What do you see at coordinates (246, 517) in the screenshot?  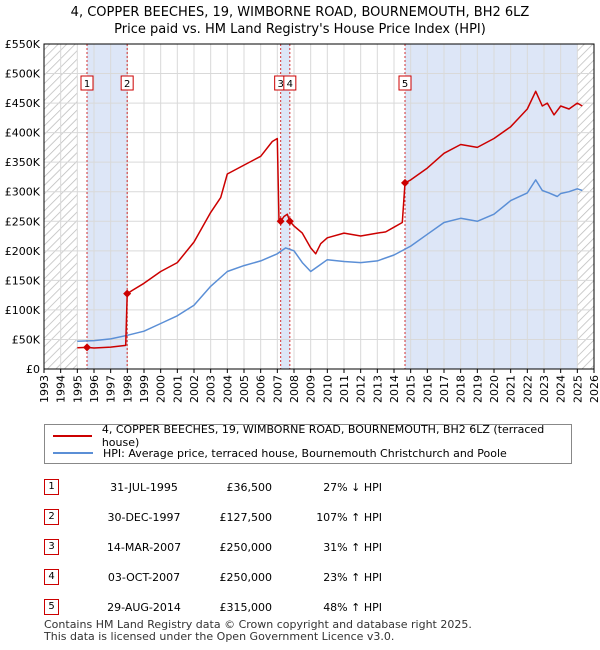 I see `sale-price: £127,500` at bounding box center [246, 517].